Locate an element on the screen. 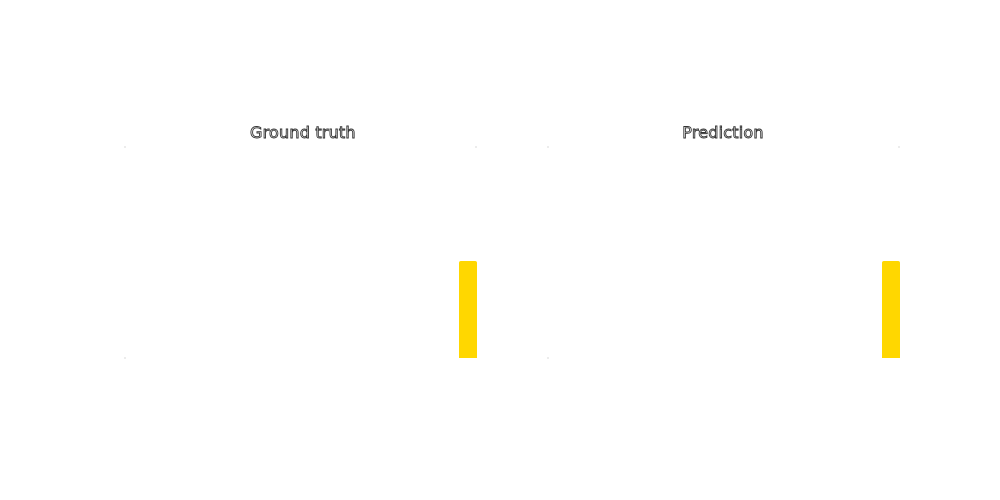 Image resolution: width=1000 pixels, height=500 pixels. ground-truth-title: Ground truth is located at coordinates (303, 133).